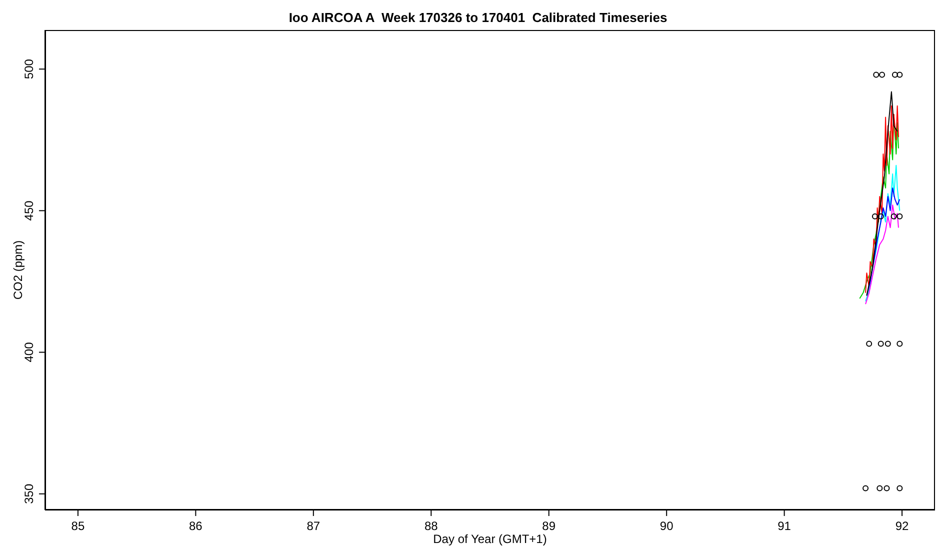 The image size is (950, 550). Describe the element at coordinates (29, 352) in the screenshot. I see `y-tick-label: 400` at that location.